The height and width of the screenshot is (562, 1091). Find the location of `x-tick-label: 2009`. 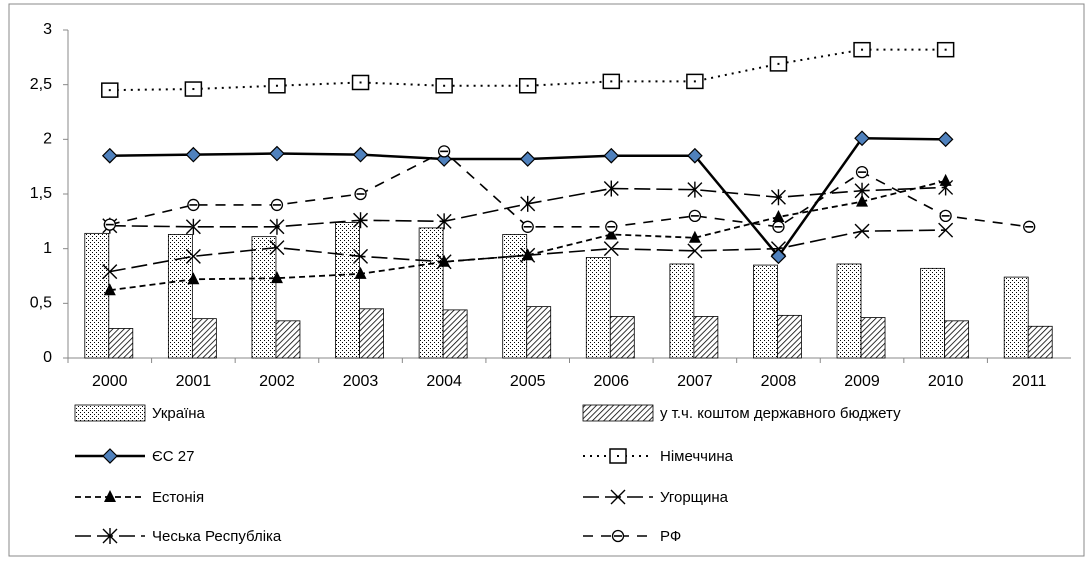

x-tick-label: 2009 is located at coordinates (862, 381).